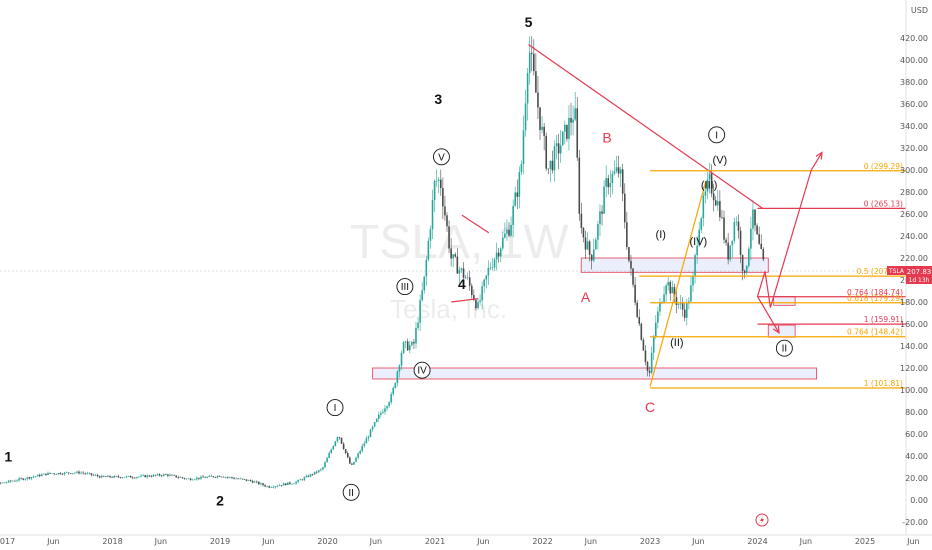 This screenshot has height=550, width=932. Describe the element at coordinates (883, 203) in the screenshot. I see `fib-level-label: 0 (265.13)` at that location.